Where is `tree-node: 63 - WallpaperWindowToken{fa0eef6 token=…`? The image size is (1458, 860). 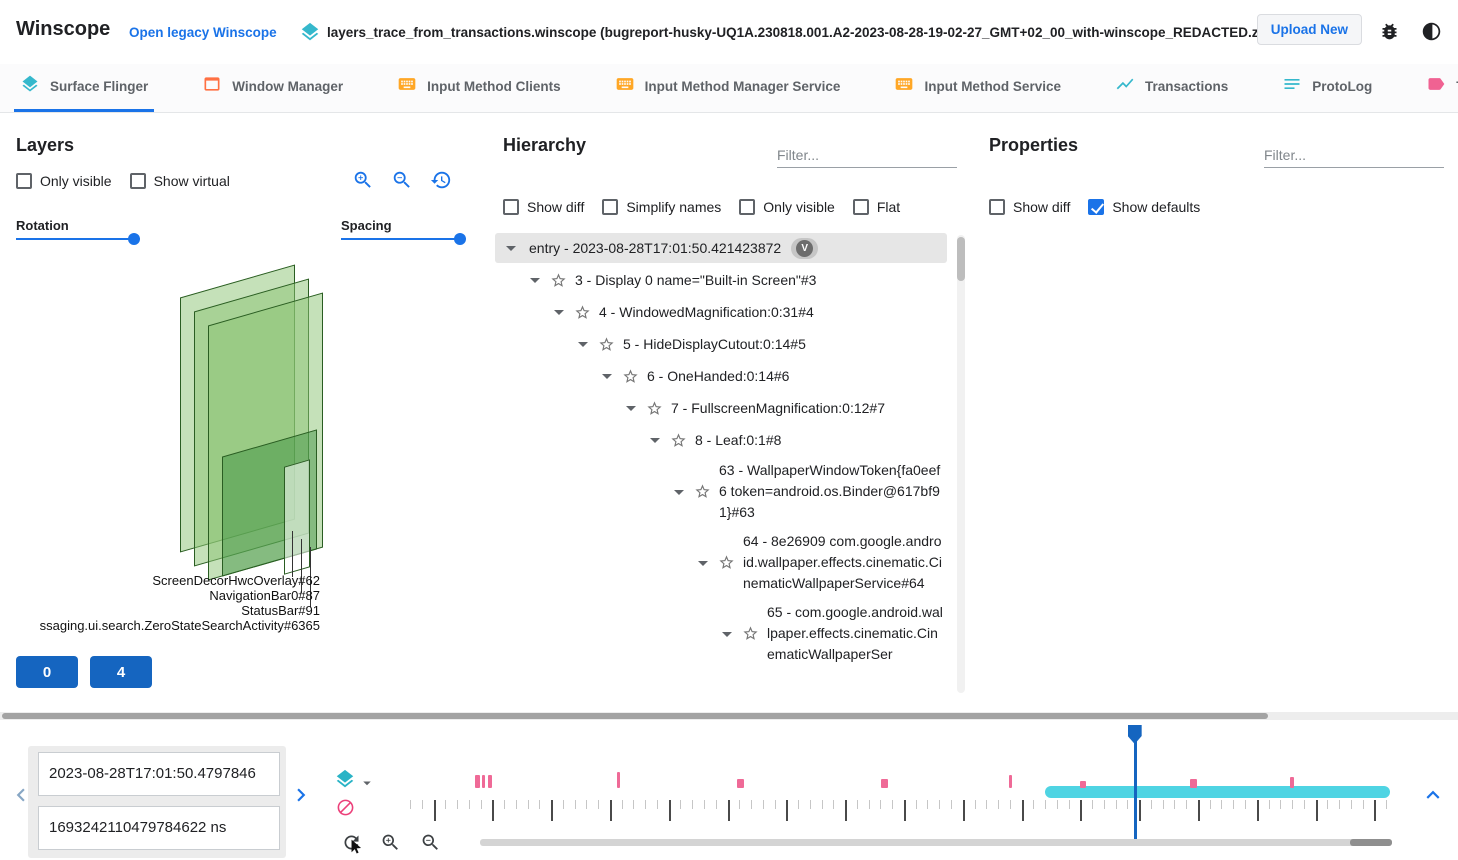
tree-node: 63 - WallpaperWindowToken{fa0eef6 token=… is located at coordinates (721, 491).